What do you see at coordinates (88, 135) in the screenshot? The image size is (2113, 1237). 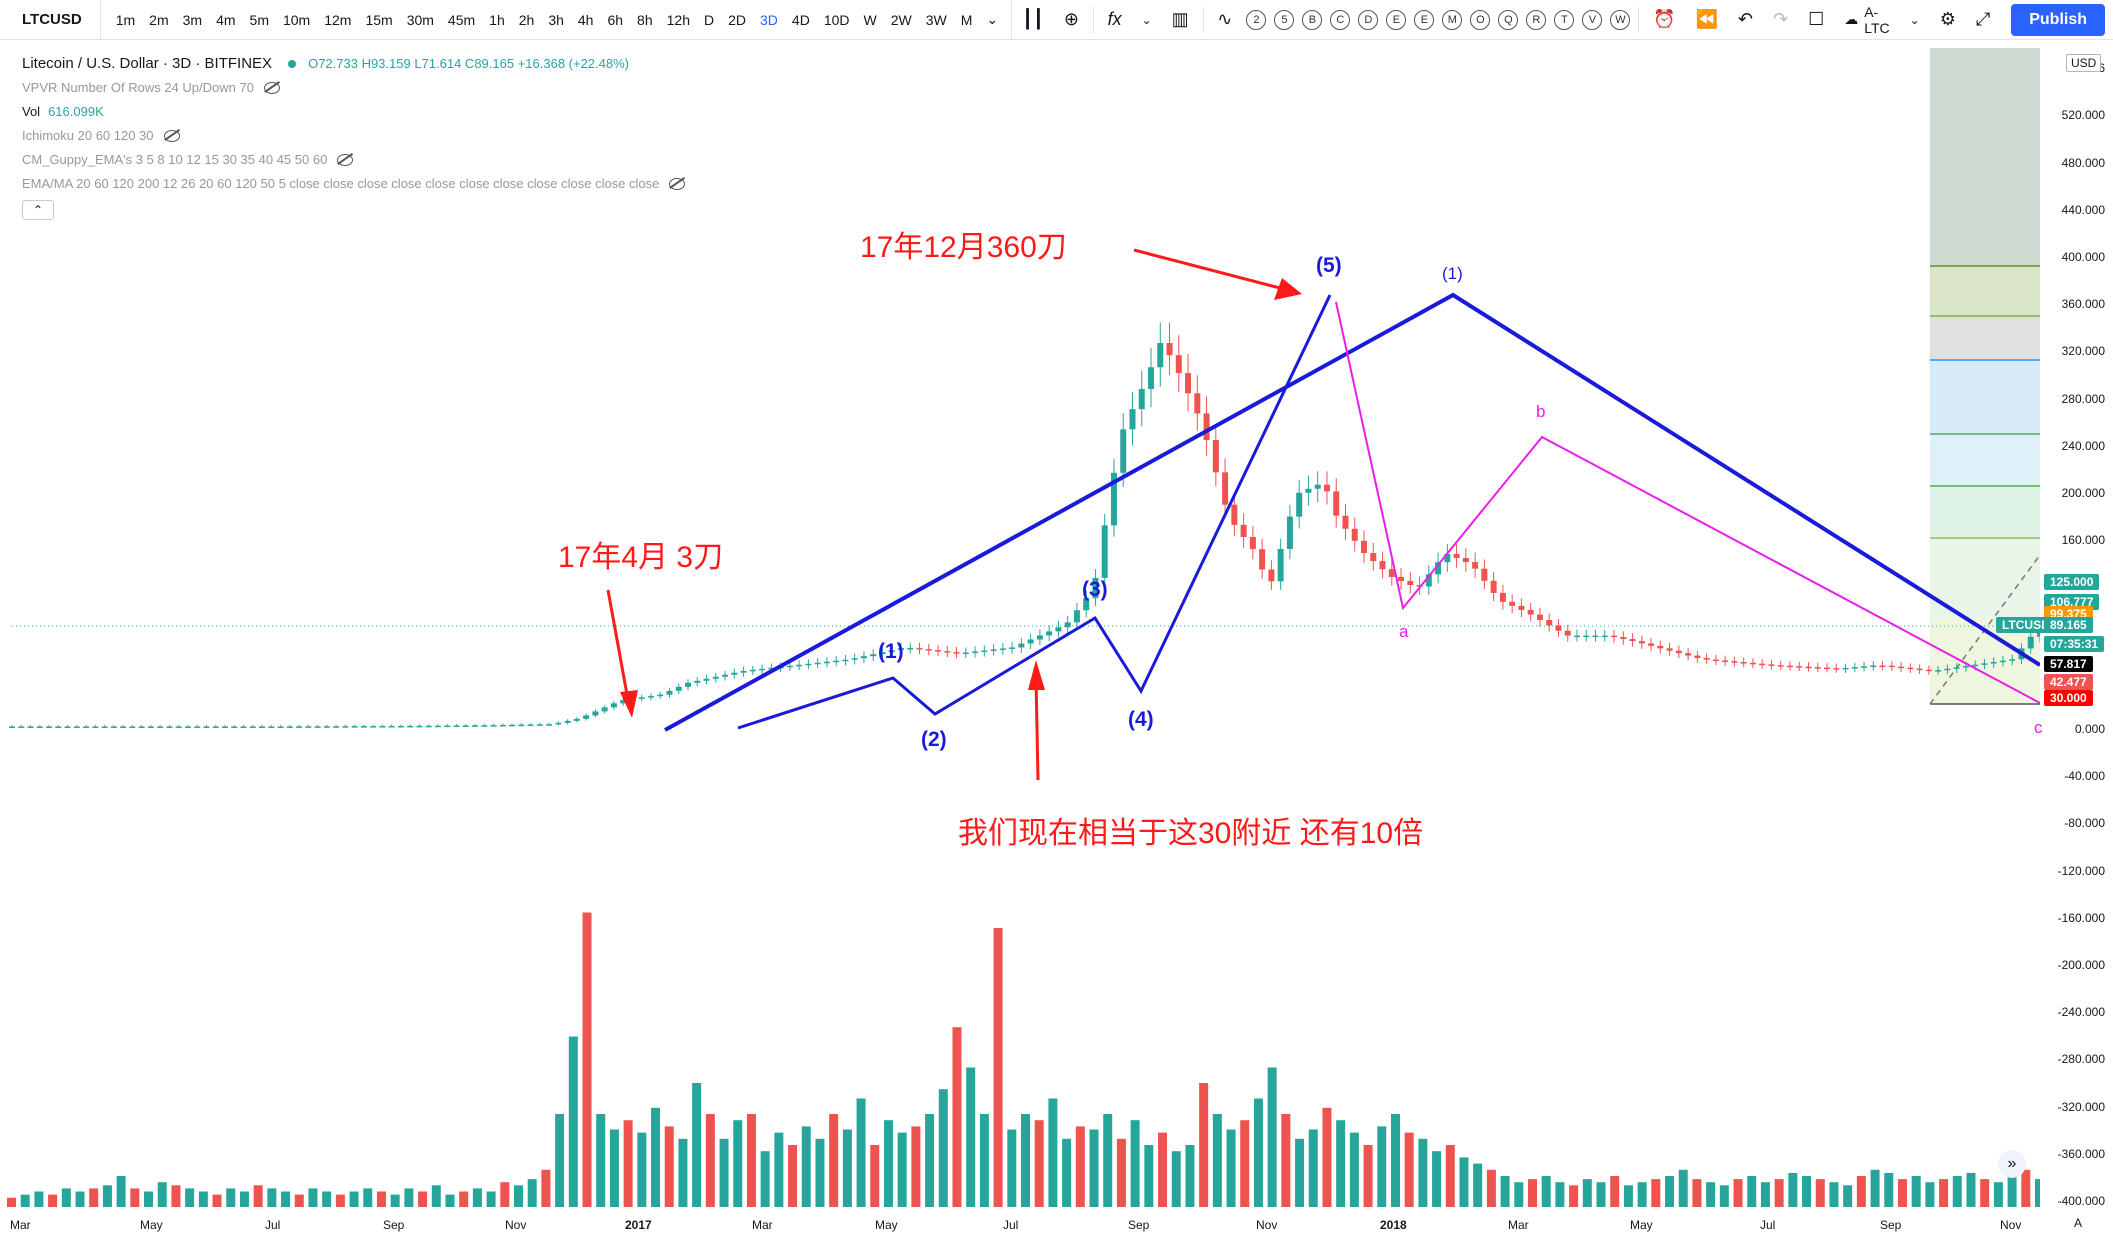 I see `ichimoku-legend: Ichimoku 20 60 120 30` at bounding box center [88, 135].